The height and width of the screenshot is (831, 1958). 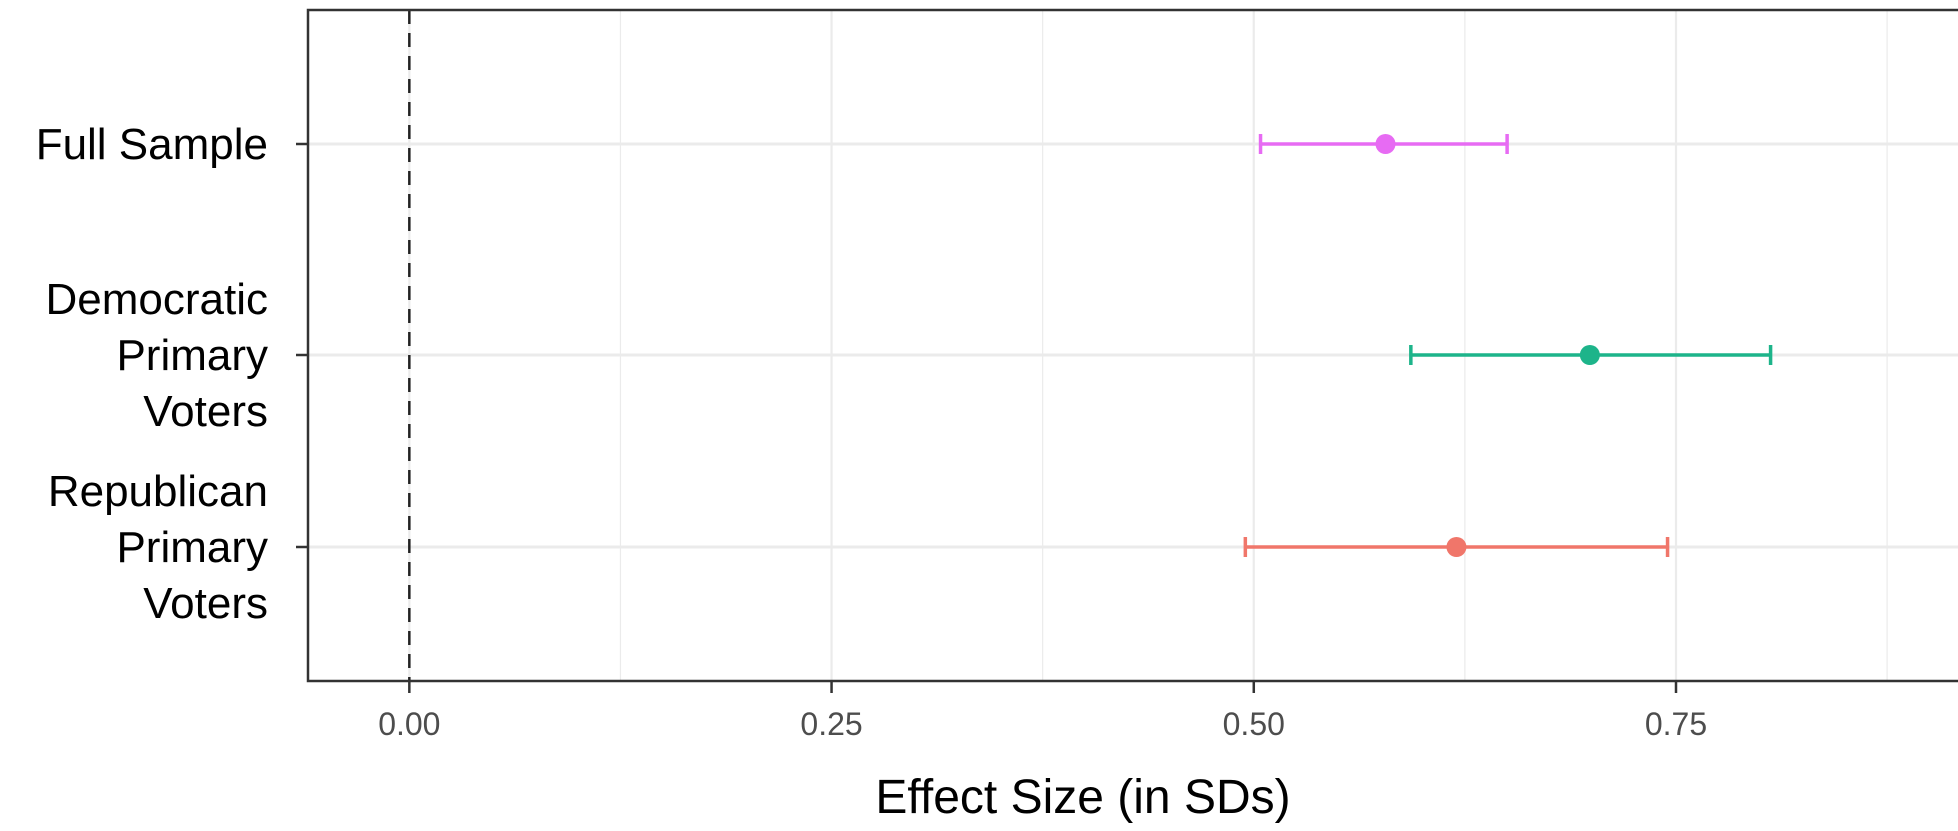 I want to click on y-tick-label-line: Democratic, so click(x=157, y=299).